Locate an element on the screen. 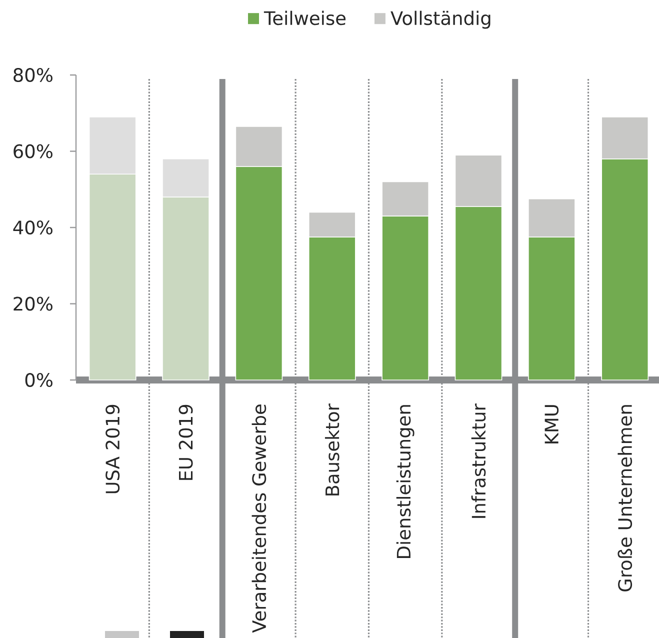 This screenshot has height=638, width=659. y-tick-label: 20% is located at coordinates (33, 303).